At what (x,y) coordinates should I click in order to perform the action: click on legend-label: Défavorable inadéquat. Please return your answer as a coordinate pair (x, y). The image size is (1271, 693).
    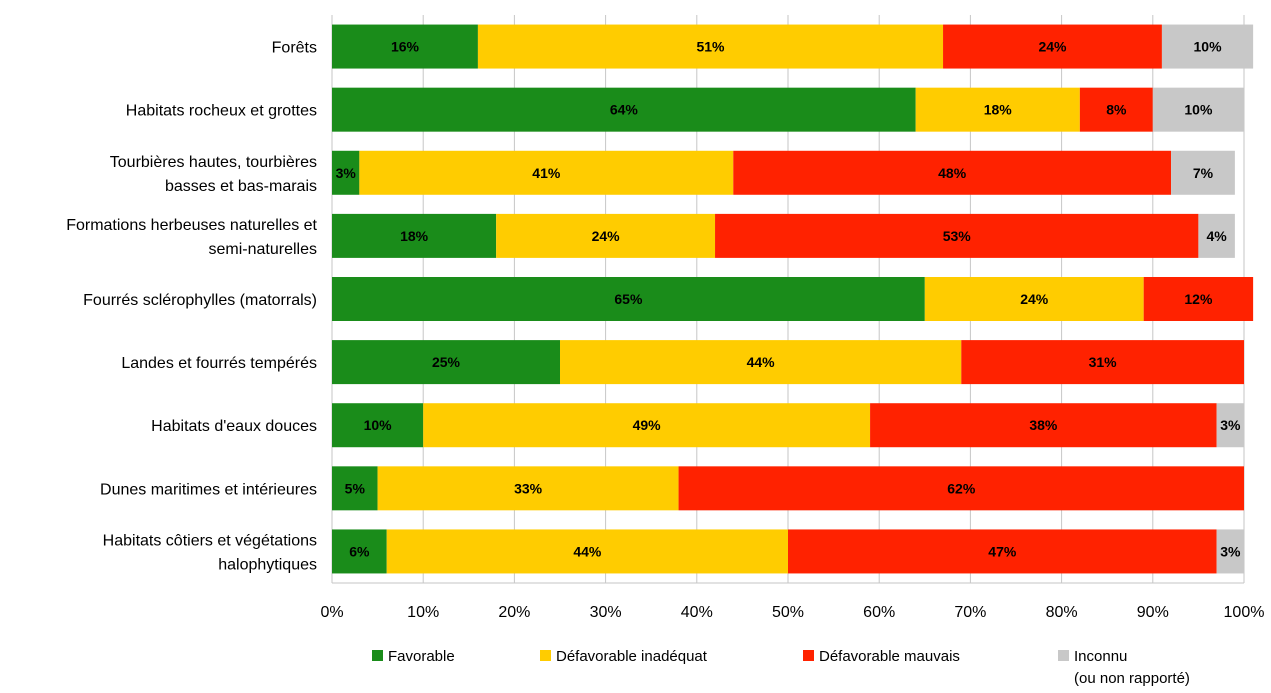
    Looking at the image, I should click on (632, 656).